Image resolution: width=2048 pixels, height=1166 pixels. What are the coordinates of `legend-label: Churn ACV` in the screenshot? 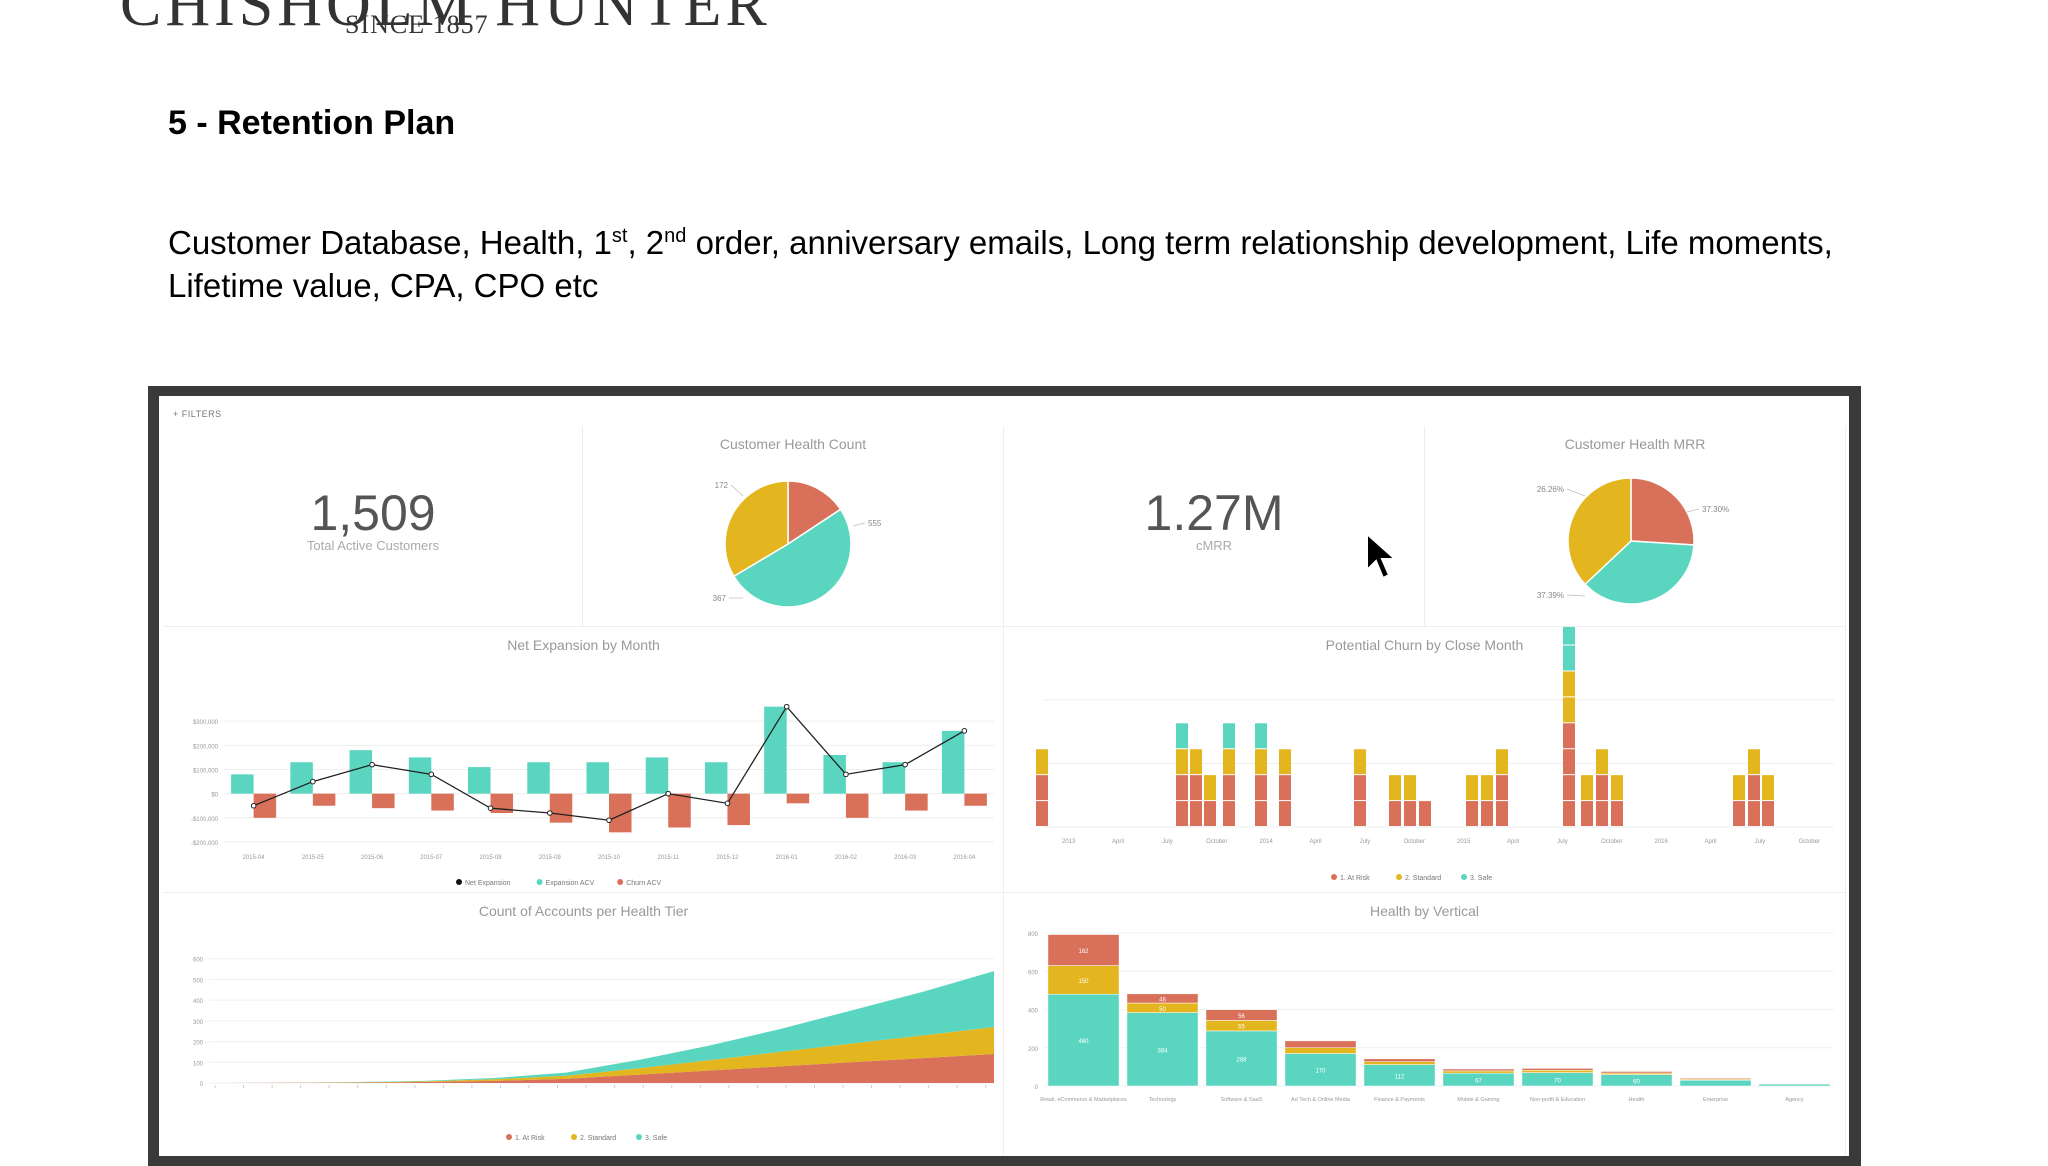 It's located at (643, 883).